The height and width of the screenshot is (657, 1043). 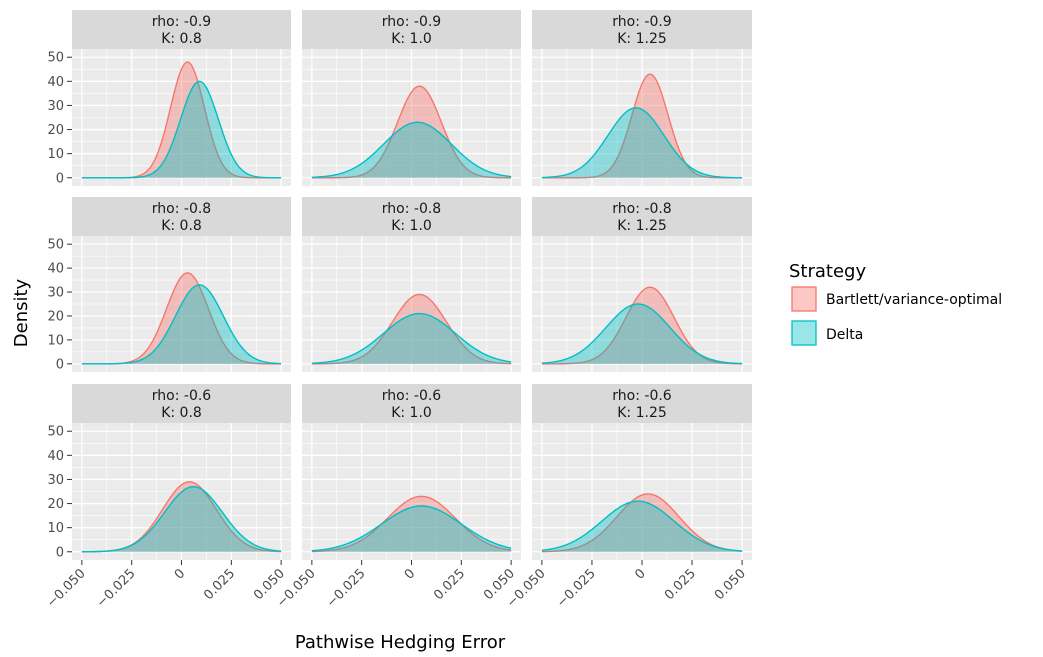 I want to click on legend-key-bartlett, so click(x=804, y=299).